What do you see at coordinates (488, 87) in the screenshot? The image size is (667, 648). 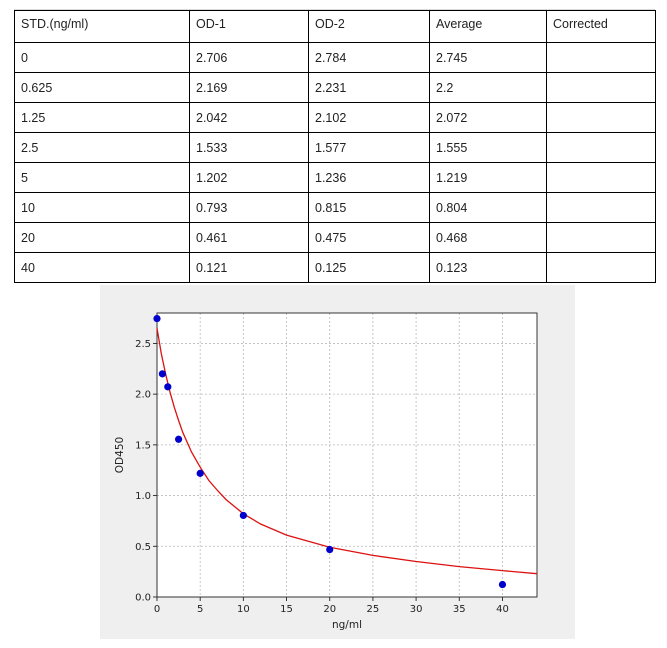 I see `table-cell: 2.2` at bounding box center [488, 87].